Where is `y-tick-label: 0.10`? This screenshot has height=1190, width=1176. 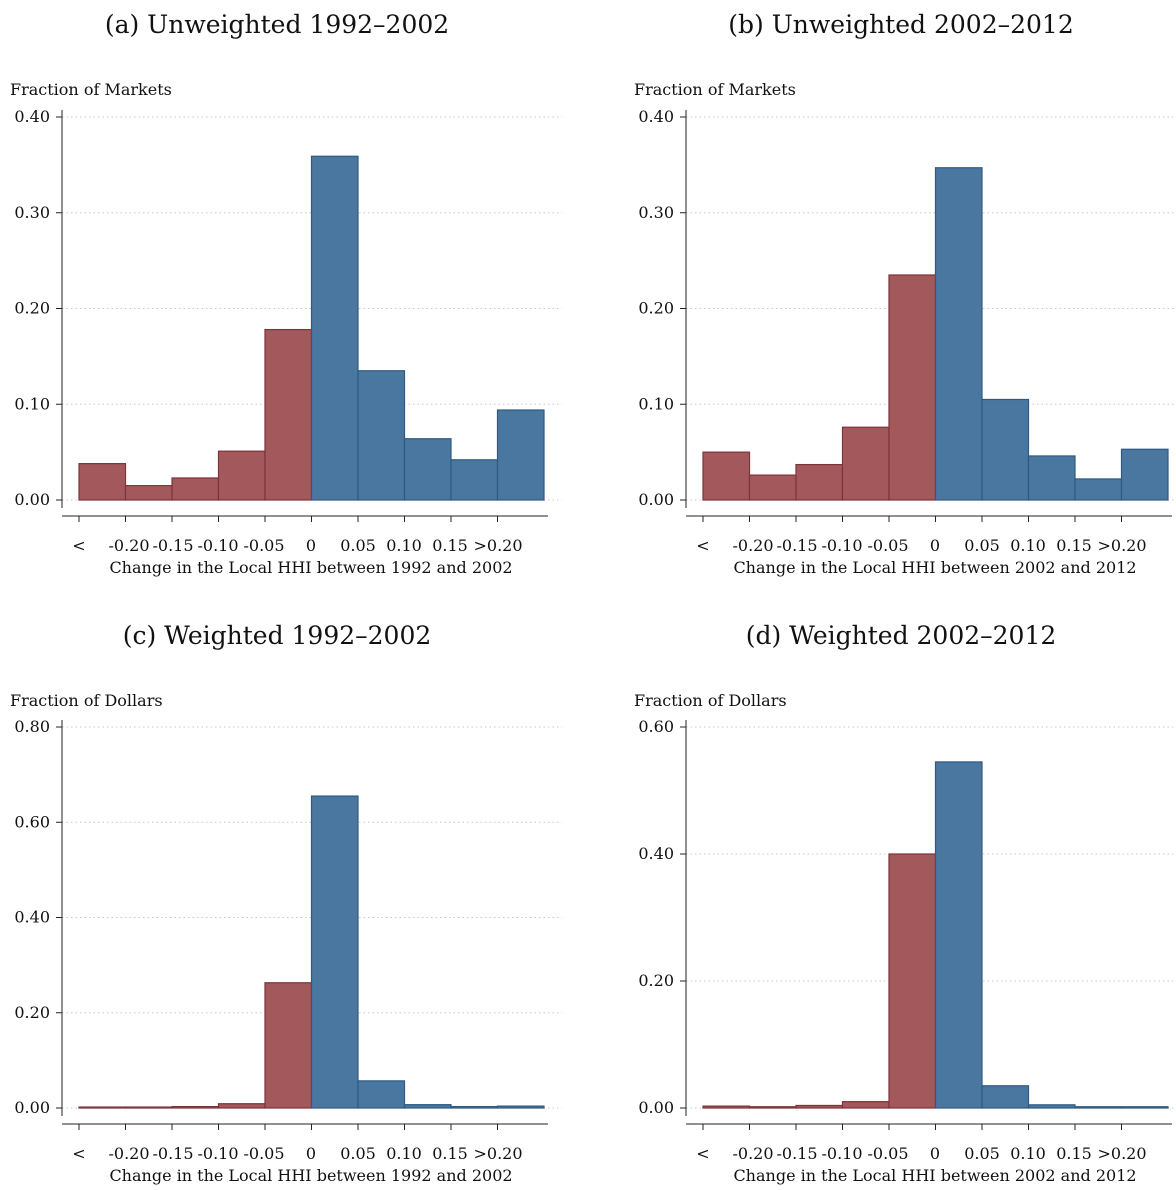
y-tick-label: 0.10 is located at coordinates (32, 403).